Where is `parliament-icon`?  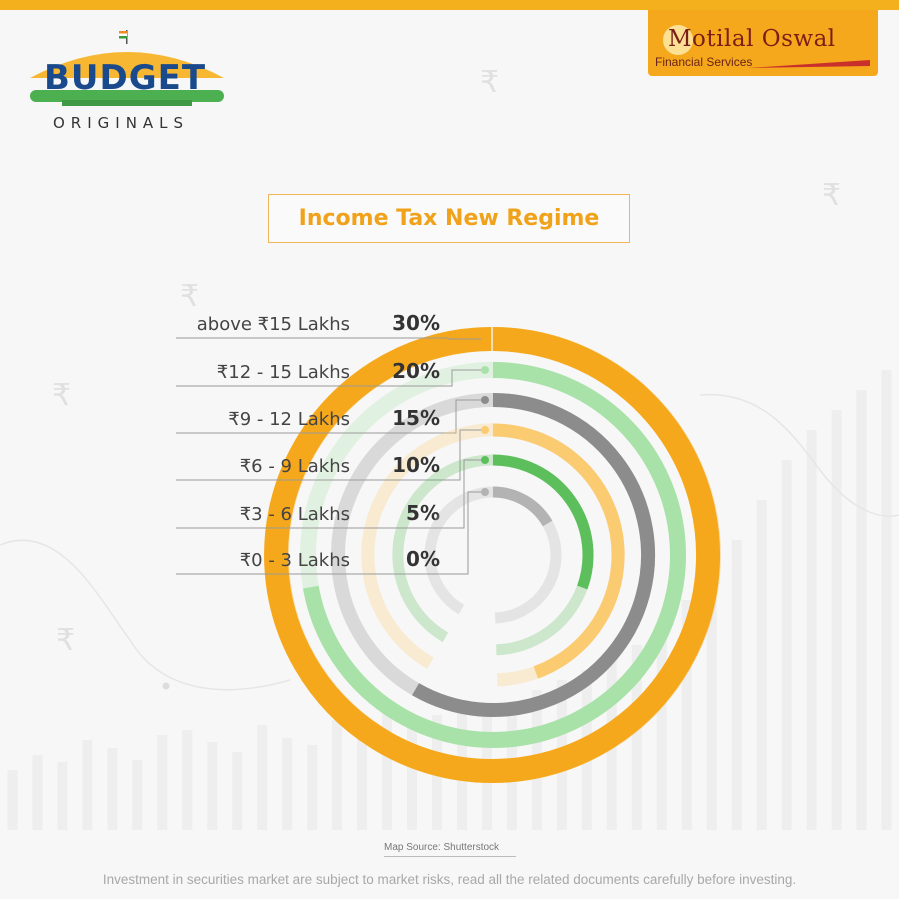 parliament-icon is located at coordinates (127, 68).